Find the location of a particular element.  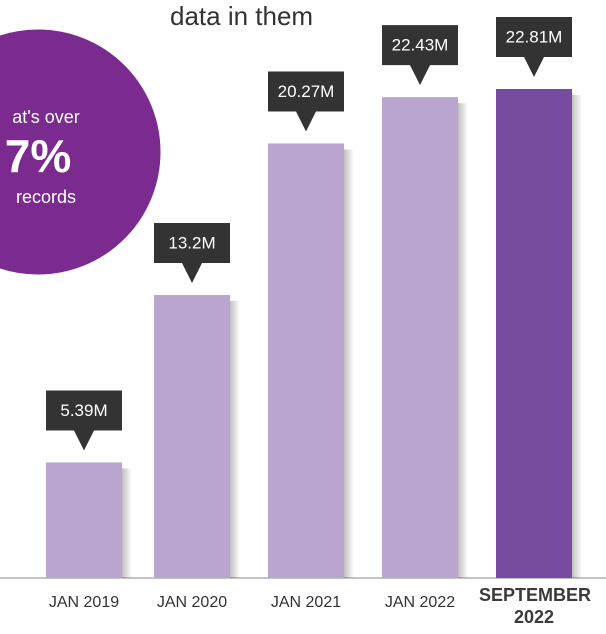

value-label: 22.43M is located at coordinates (420, 45).